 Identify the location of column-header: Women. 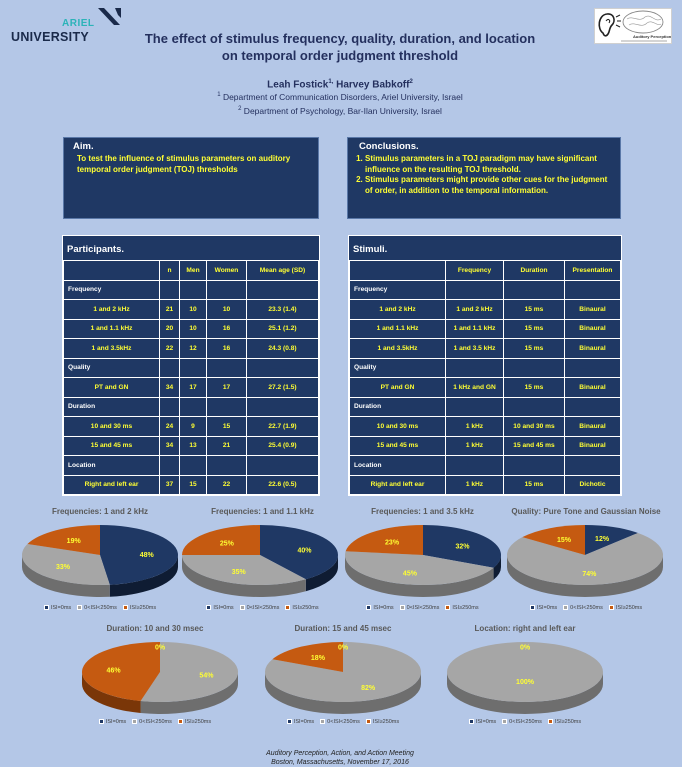
(226, 270).